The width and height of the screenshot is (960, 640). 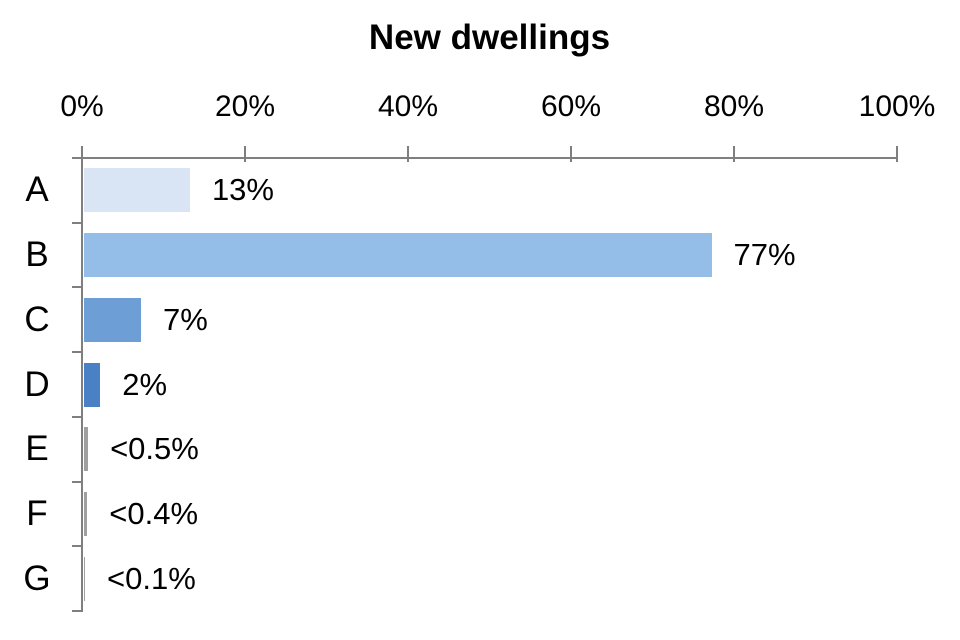 I want to click on category-label: C, so click(x=37, y=319).